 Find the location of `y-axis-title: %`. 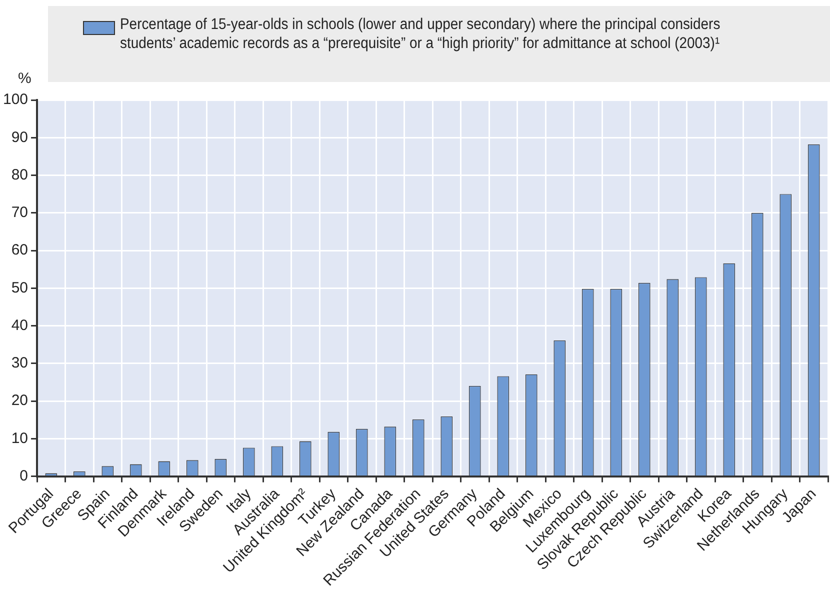

y-axis-title: % is located at coordinates (25, 78).